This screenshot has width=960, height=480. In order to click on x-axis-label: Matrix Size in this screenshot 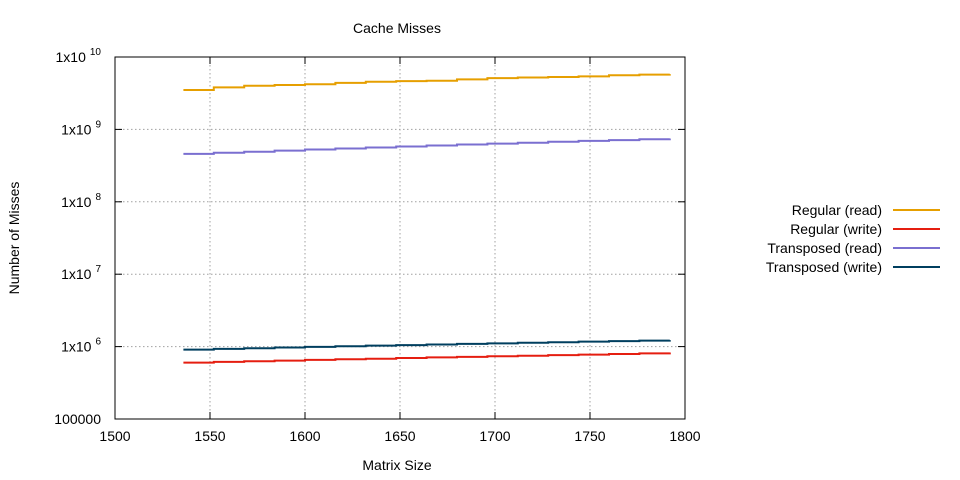, I will do `click(396, 465)`.